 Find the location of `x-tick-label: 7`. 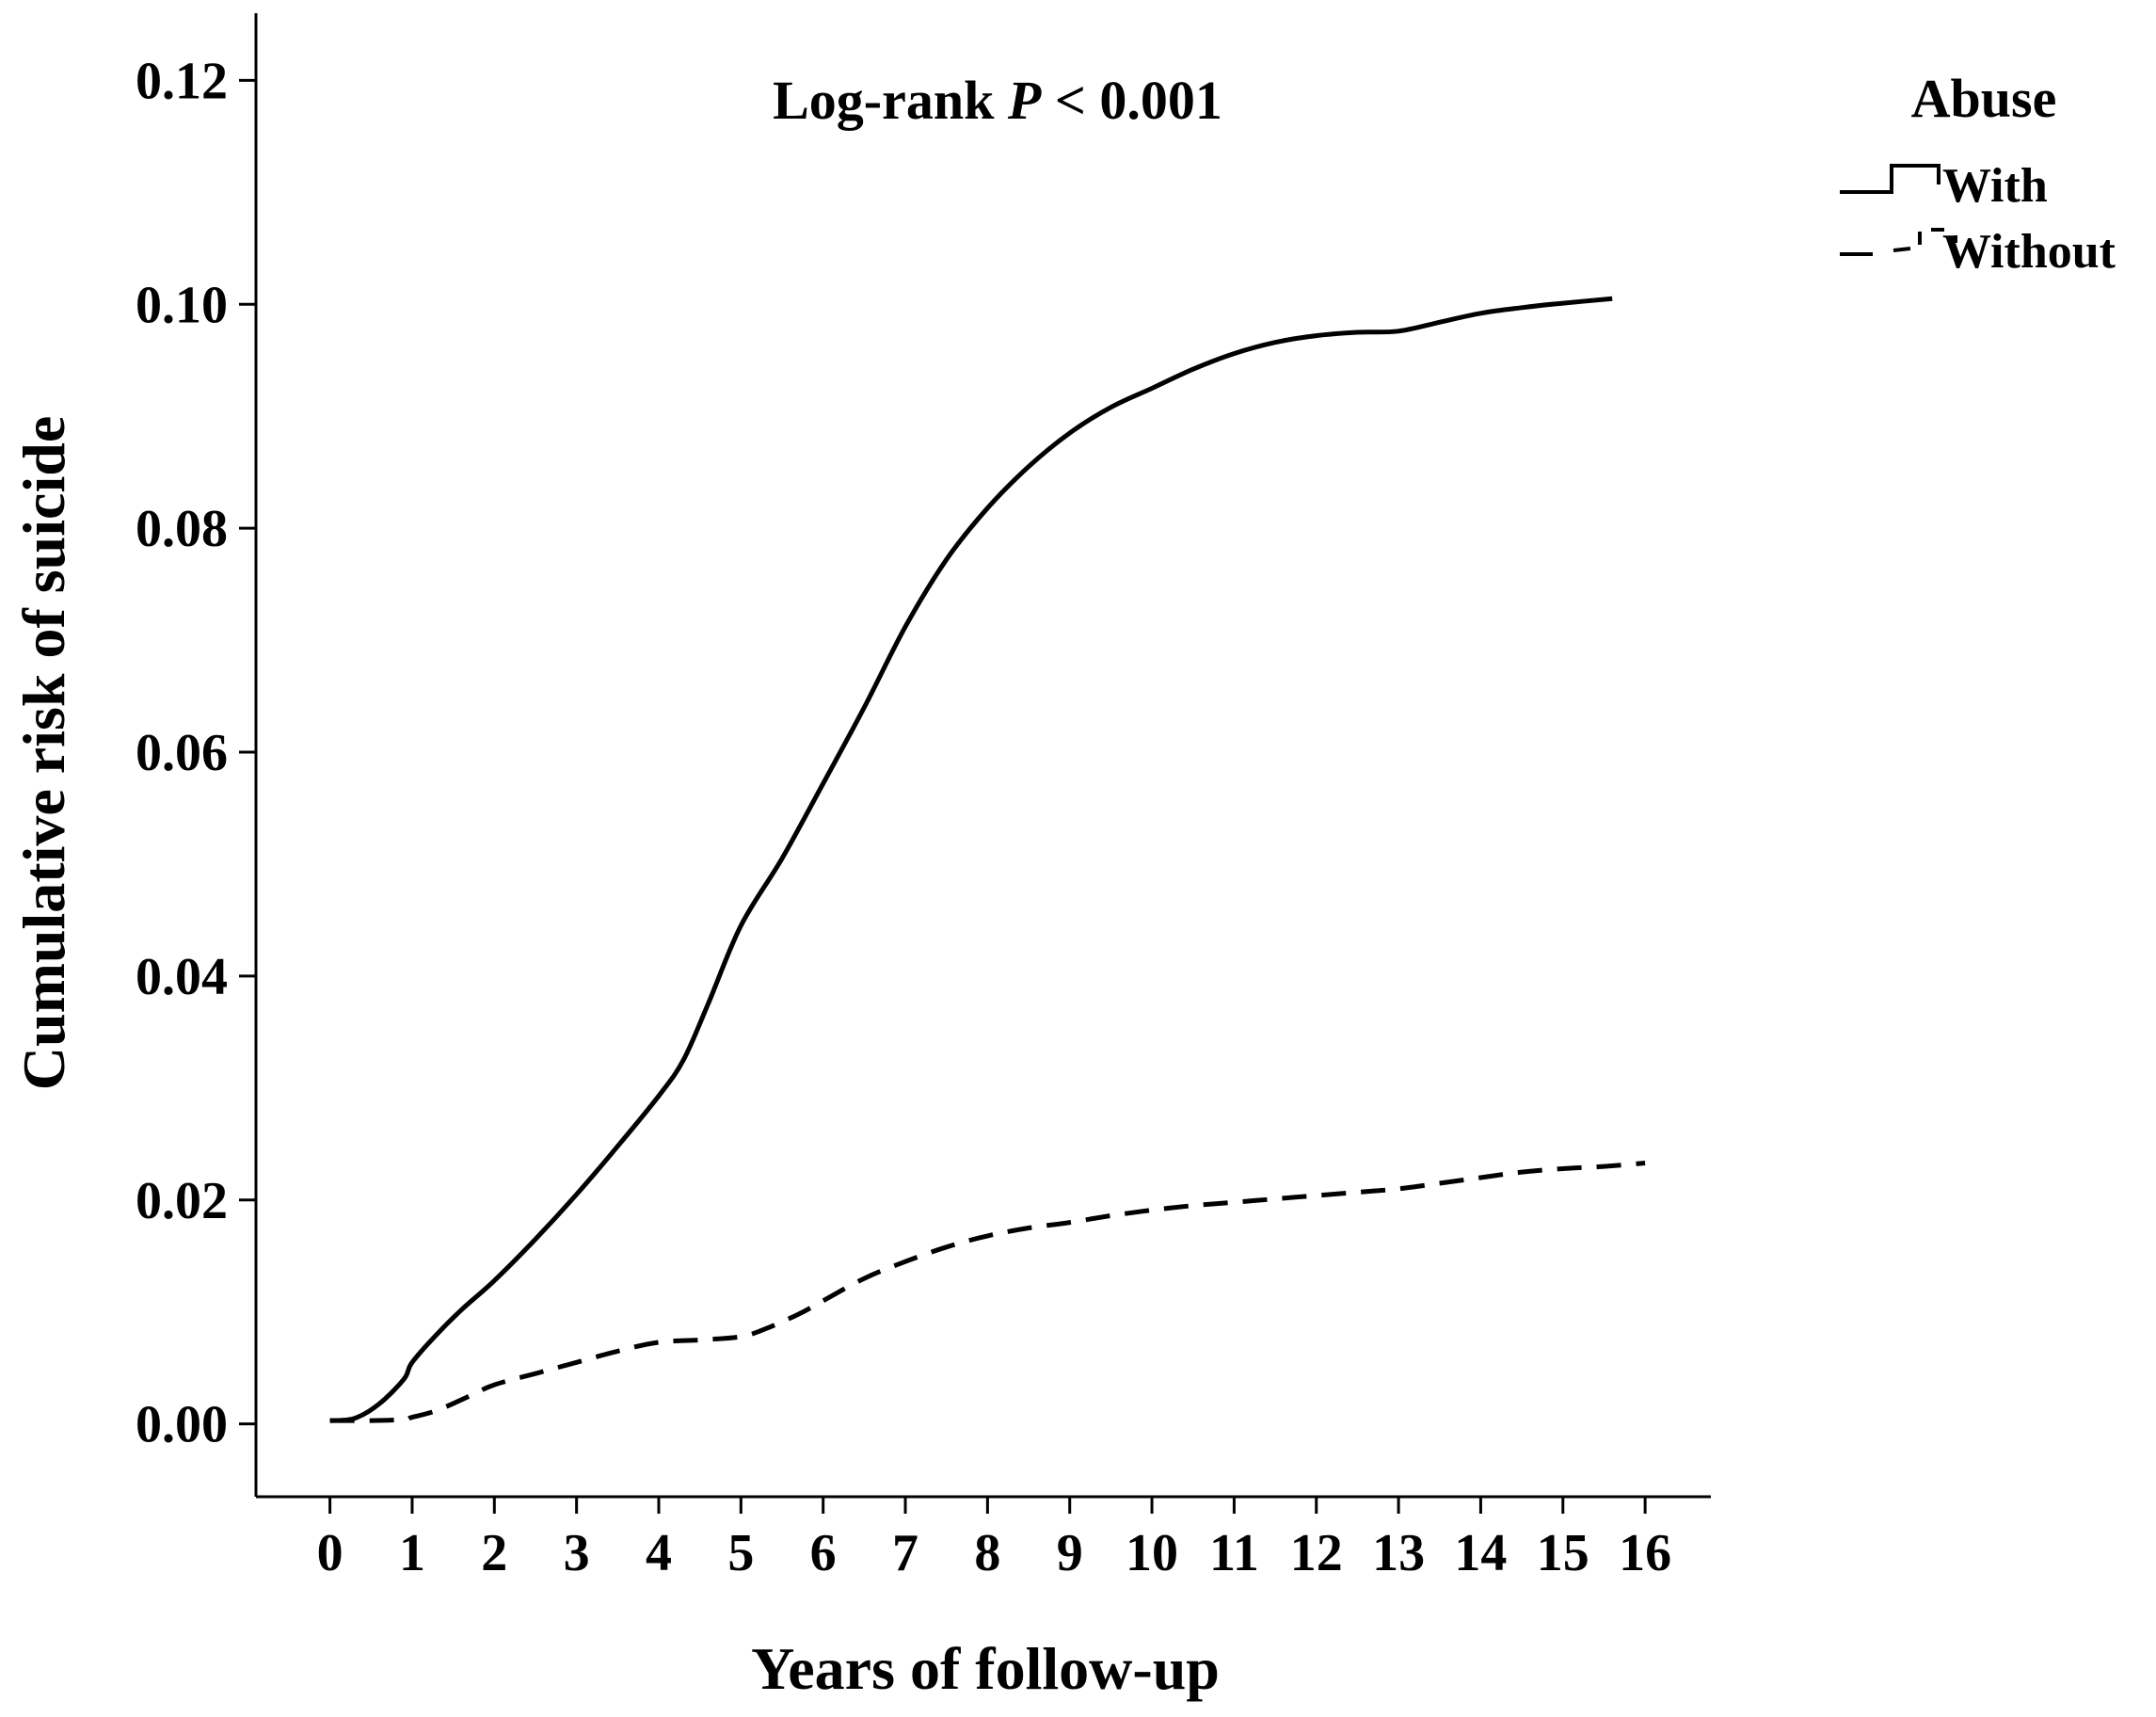

x-tick-label: 7 is located at coordinates (905, 1553).